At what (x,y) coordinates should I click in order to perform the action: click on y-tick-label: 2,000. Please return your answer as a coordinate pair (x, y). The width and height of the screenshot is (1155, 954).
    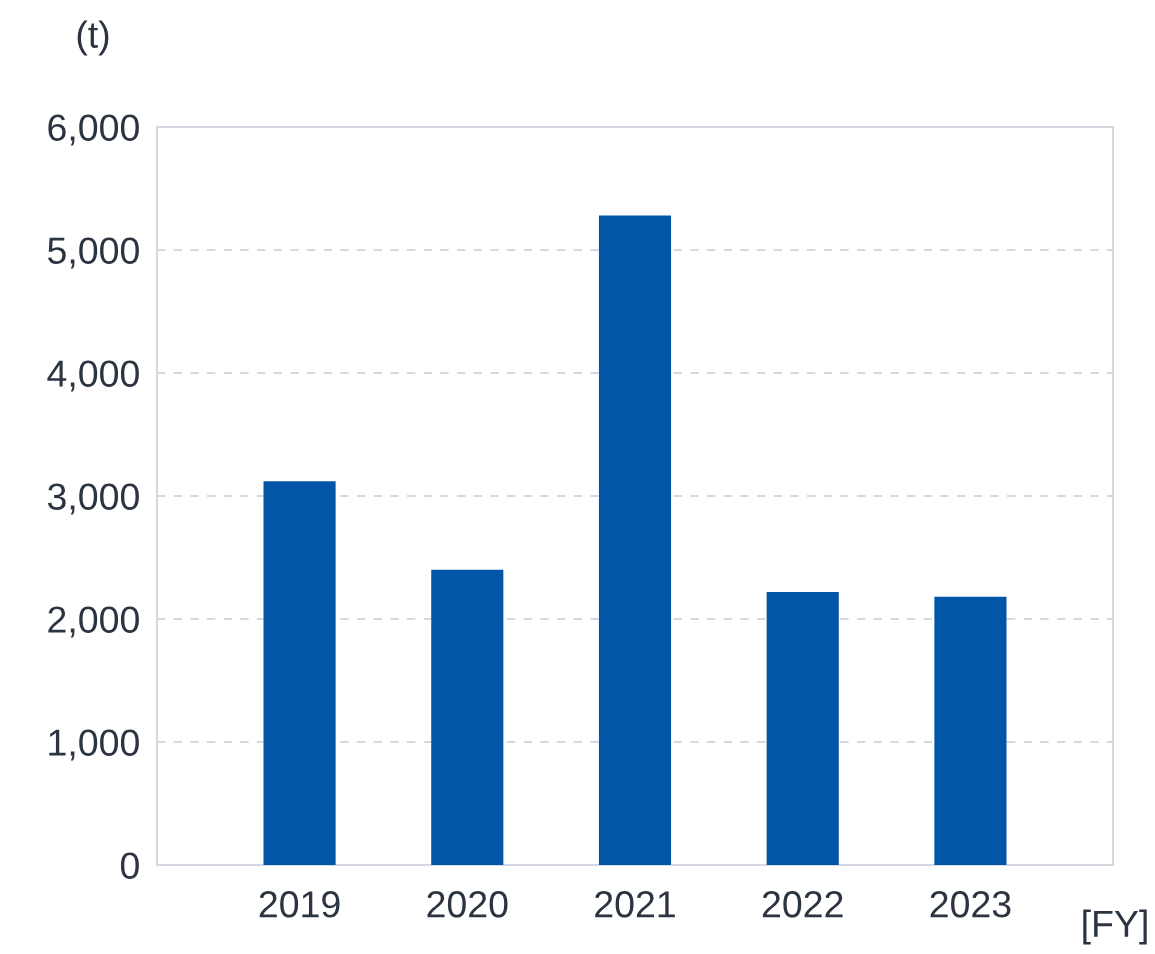
    Looking at the image, I should click on (93, 622).